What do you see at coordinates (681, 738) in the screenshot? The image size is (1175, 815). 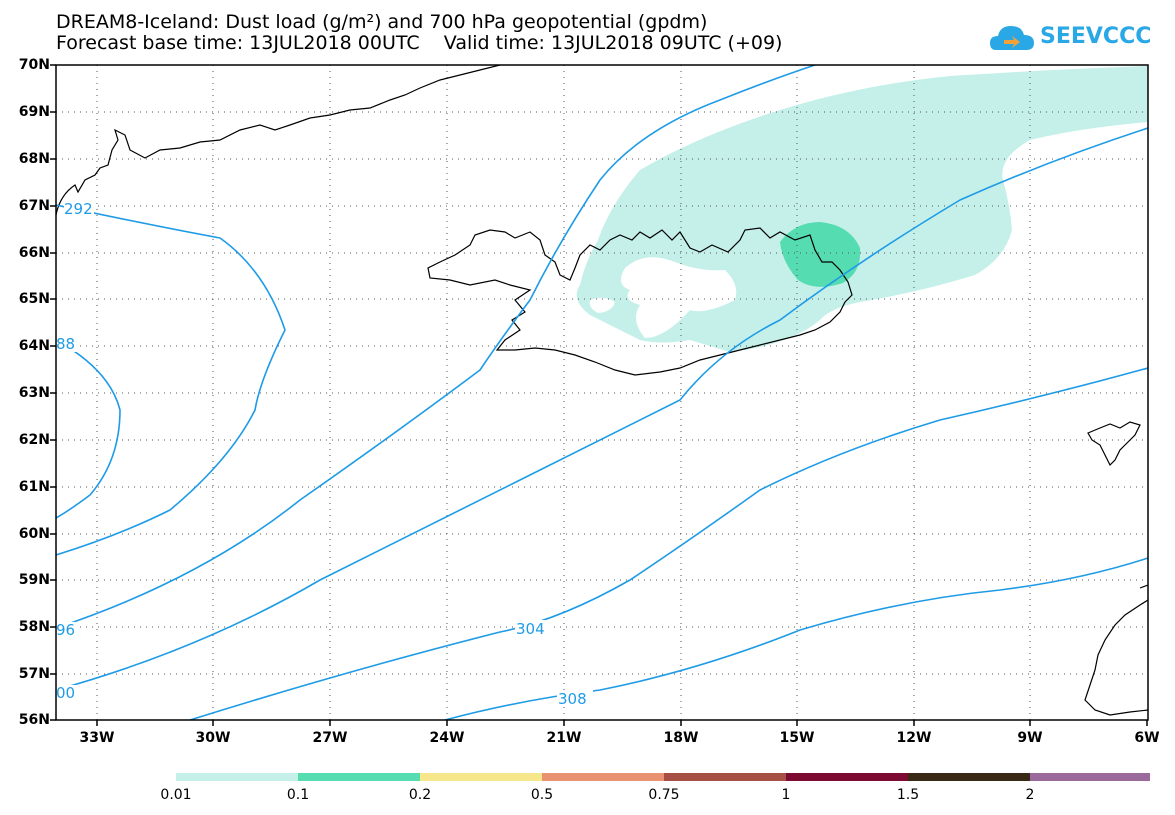 I see `lon-label: 18W` at bounding box center [681, 738].